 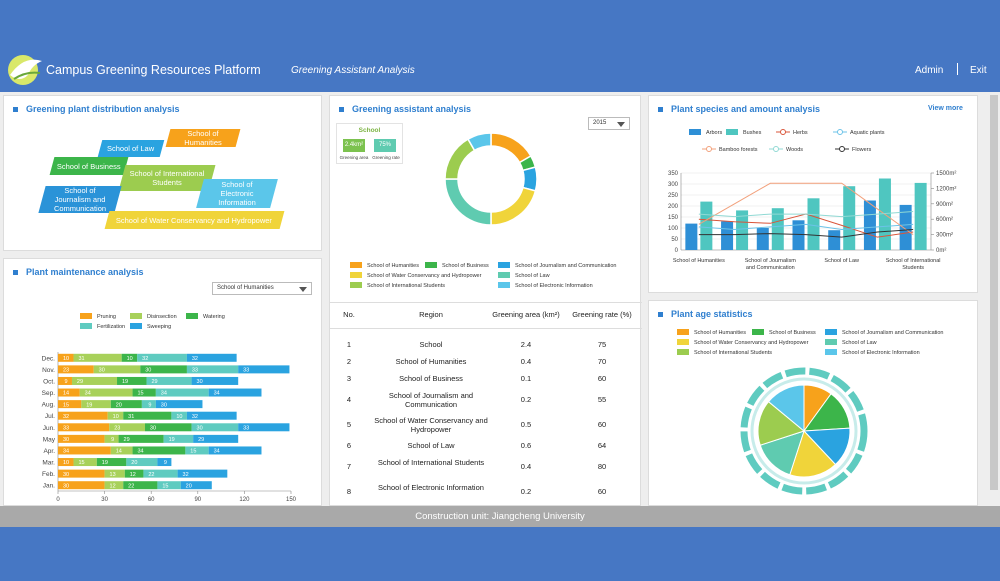 What do you see at coordinates (131, 486) in the screenshot?
I see `data-label: 22` at bounding box center [131, 486].